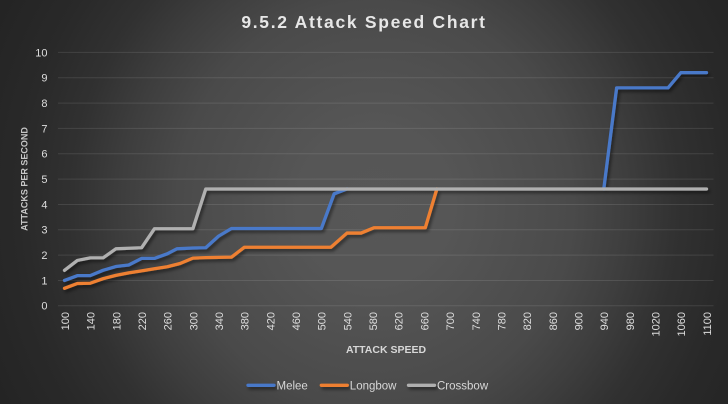 This screenshot has width=728, height=404. What do you see at coordinates (44, 79) in the screenshot?
I see `svg-text: 9` at bounding box center [44, 79].